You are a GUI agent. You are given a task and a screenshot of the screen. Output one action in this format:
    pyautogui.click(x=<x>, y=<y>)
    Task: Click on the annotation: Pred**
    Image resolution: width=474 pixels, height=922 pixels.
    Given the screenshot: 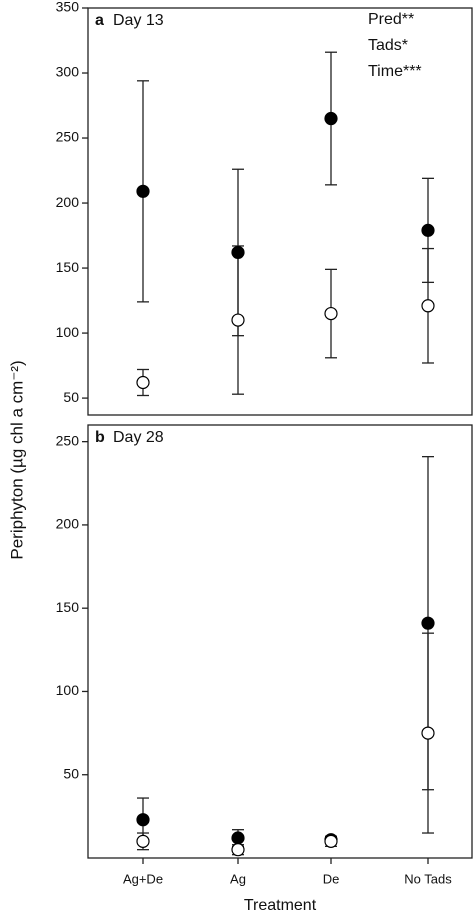 What is the action you would take?
    pyautogui.click(x=391, y=19)
    